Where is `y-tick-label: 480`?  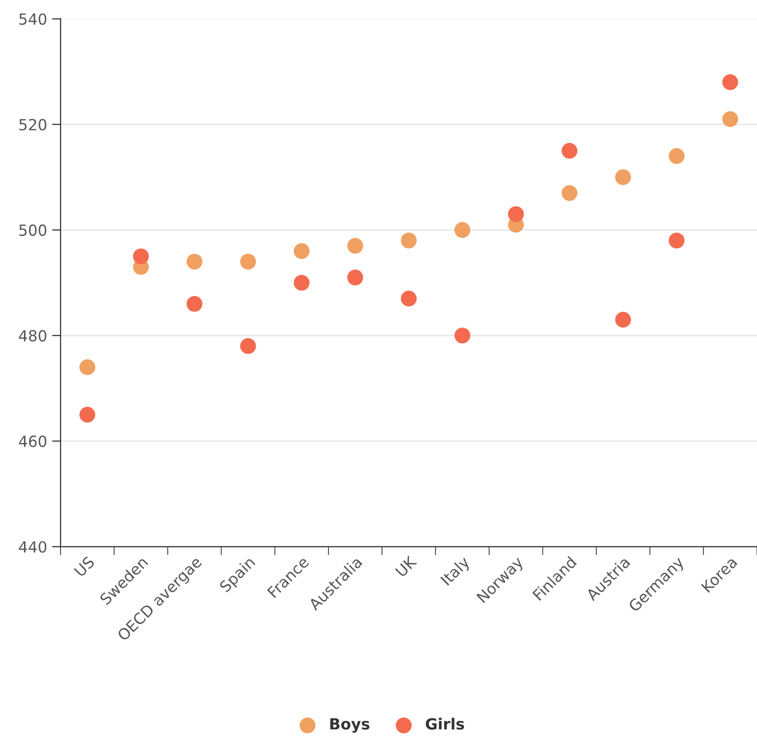 y-tick-label: 480 is located at coordinates (32, 336).